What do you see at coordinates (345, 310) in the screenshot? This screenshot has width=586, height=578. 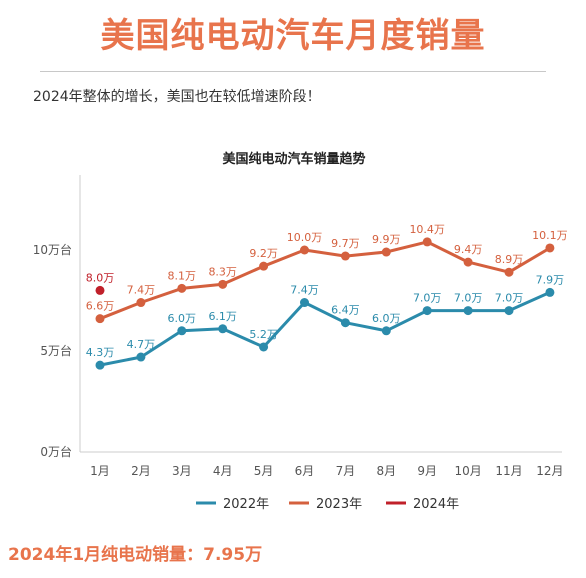 I see `data-label: 6.4万` at bounding box center [345, 310].